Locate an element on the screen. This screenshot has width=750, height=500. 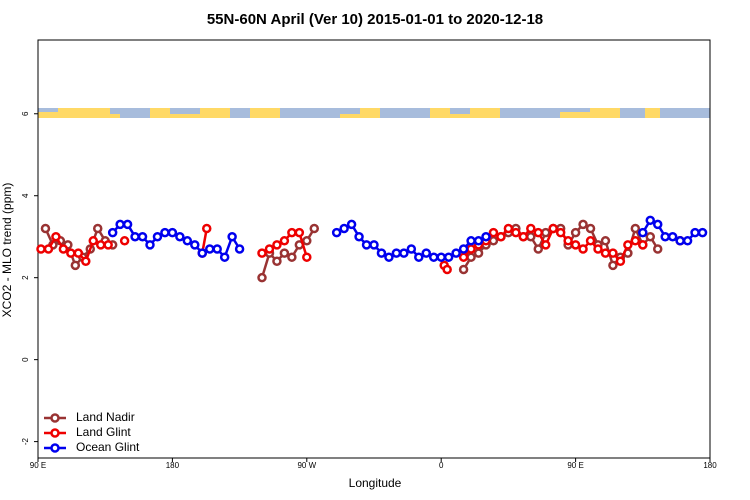
y-tick-label: -2 is located at coordinates (25, 442).